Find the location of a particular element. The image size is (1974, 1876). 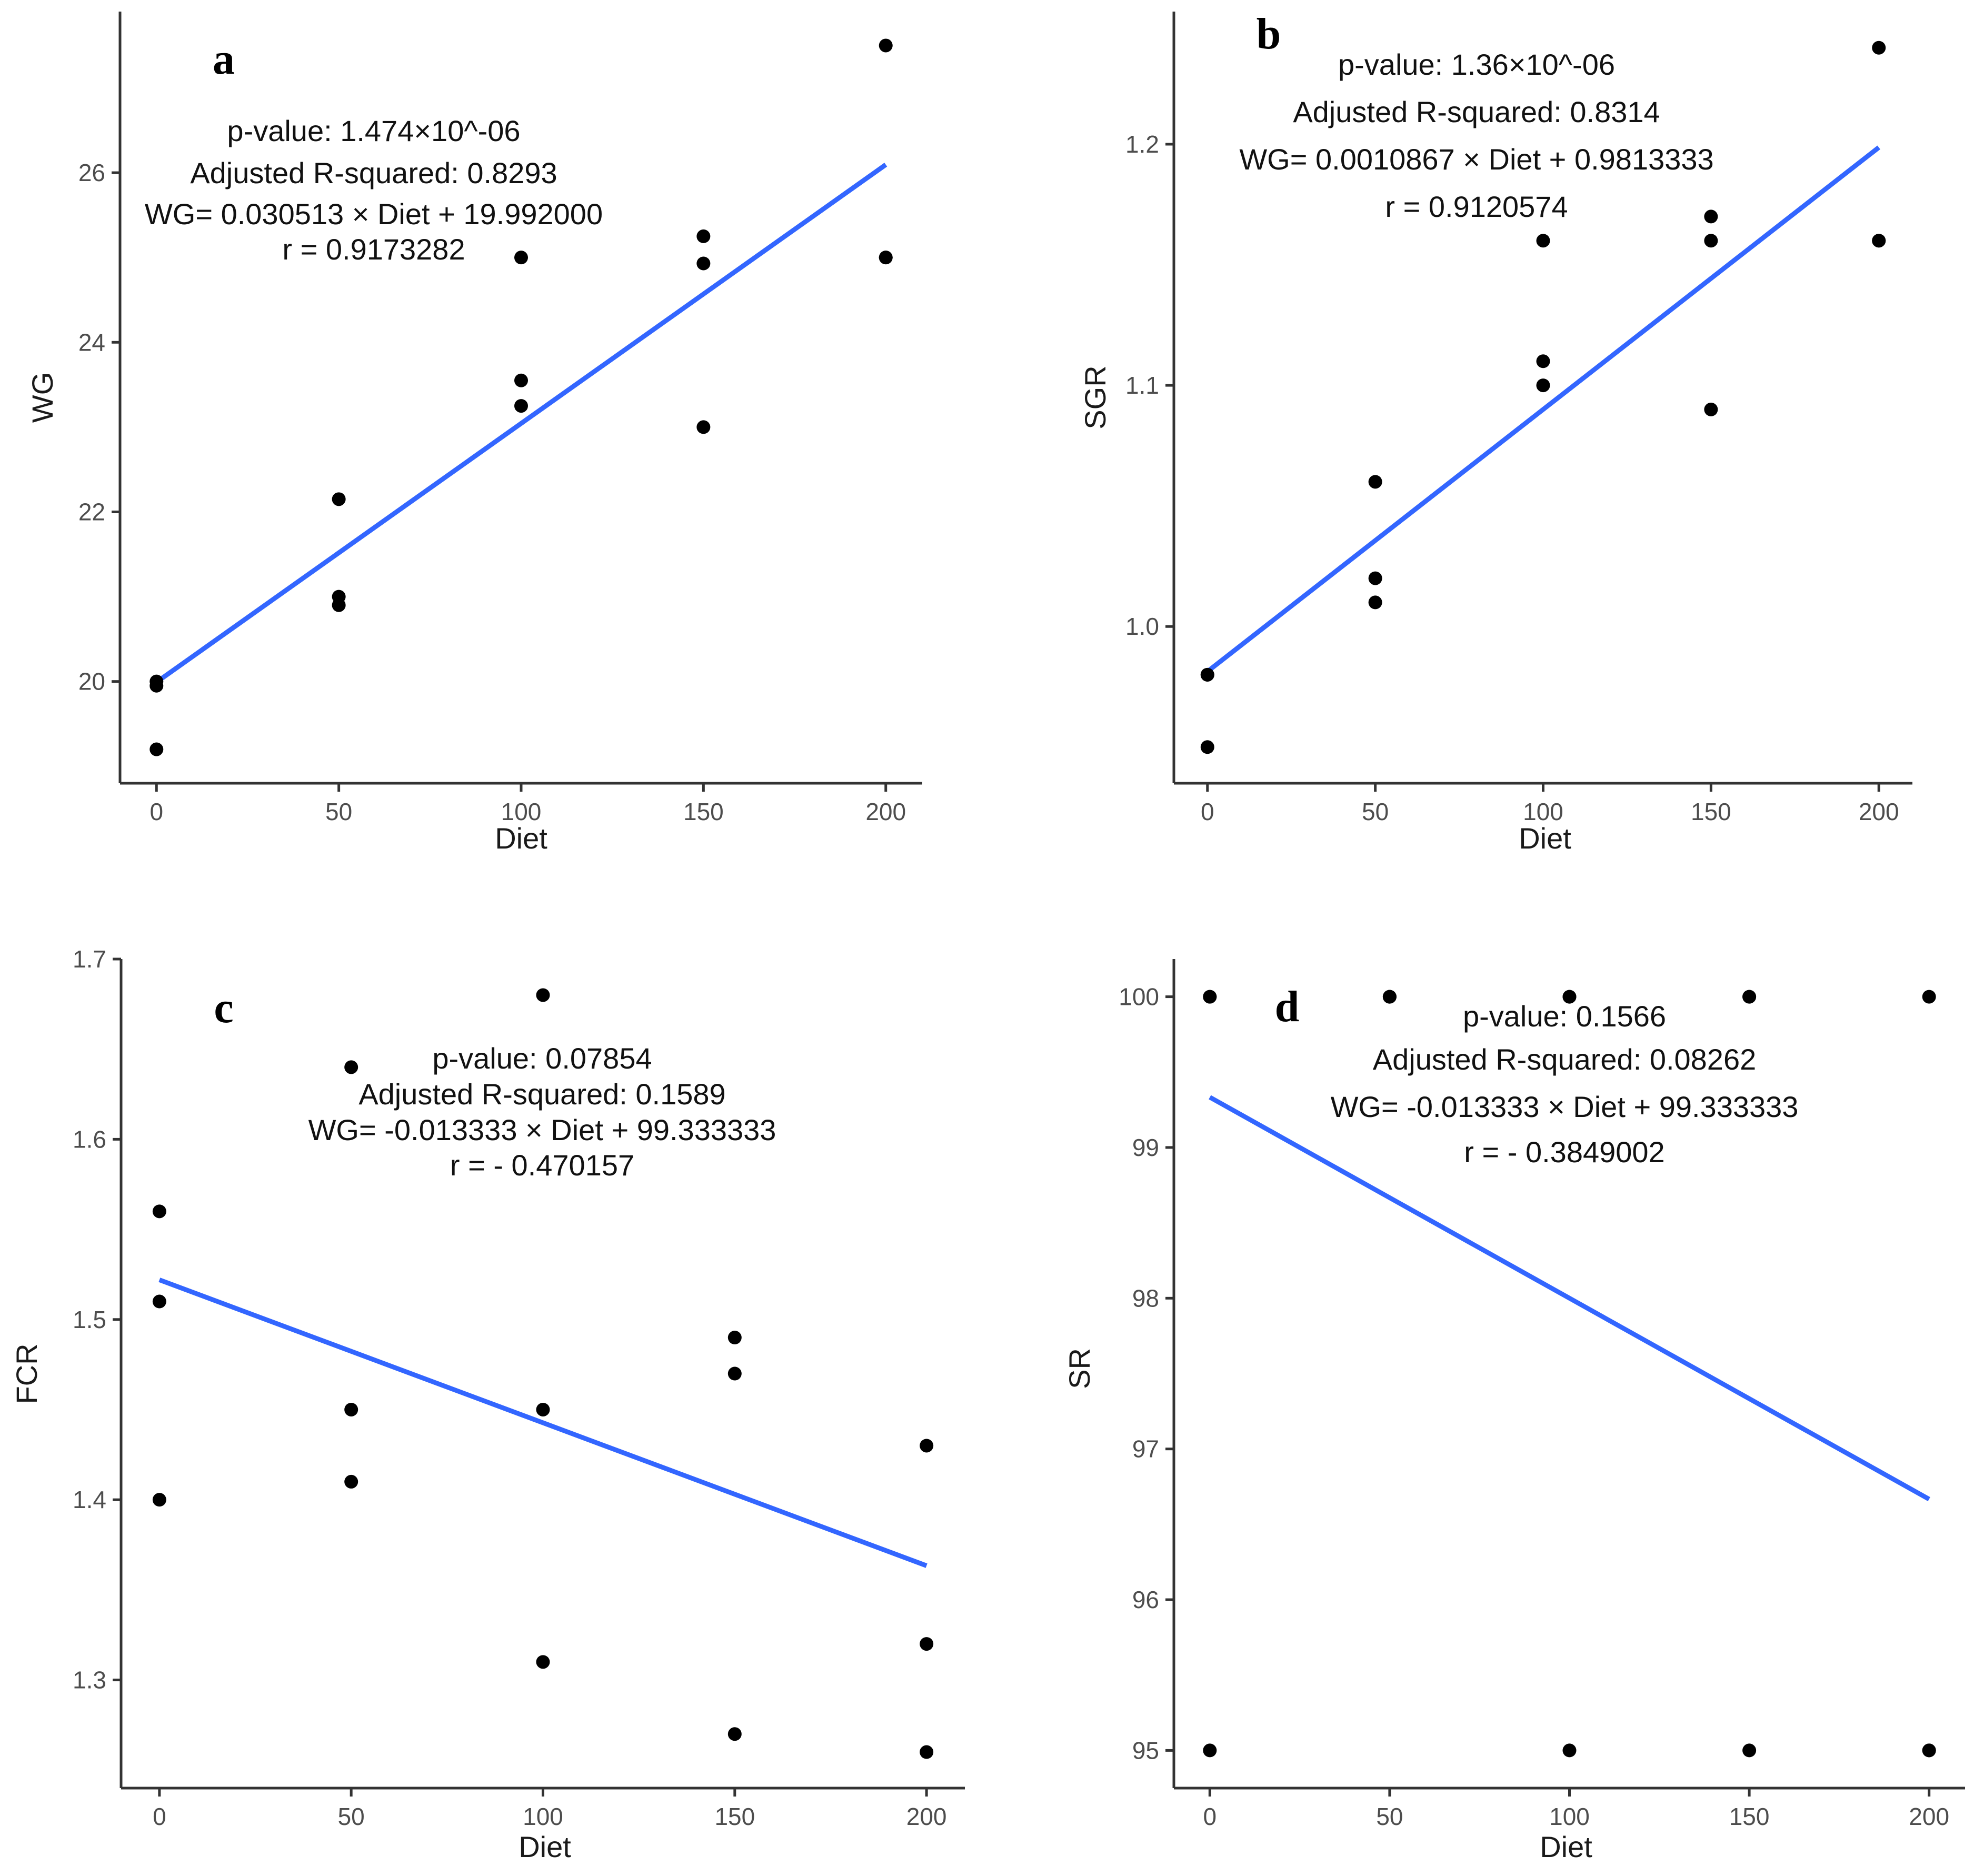

annotation-text: p-value: 1.36×10^-06 is located at coordinates (1476, 65).